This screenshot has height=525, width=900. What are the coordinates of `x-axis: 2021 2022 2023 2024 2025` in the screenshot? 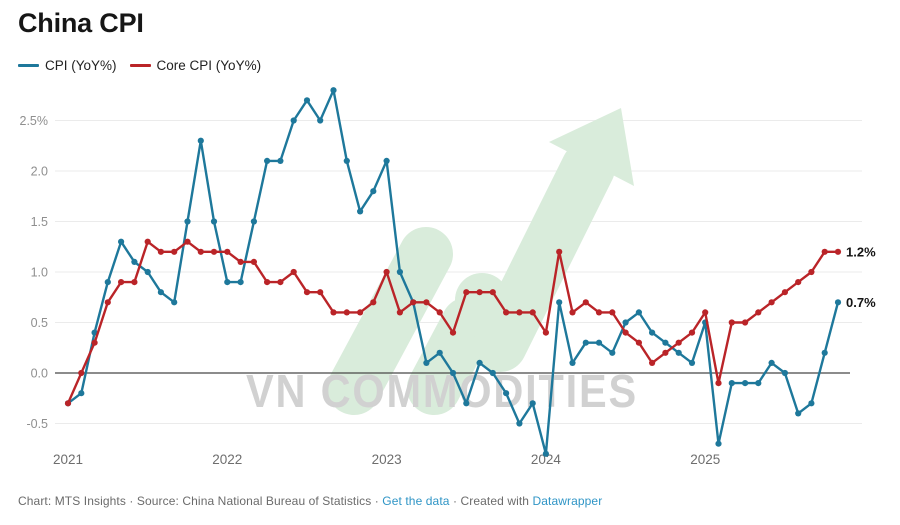 It's located at (386, 459).